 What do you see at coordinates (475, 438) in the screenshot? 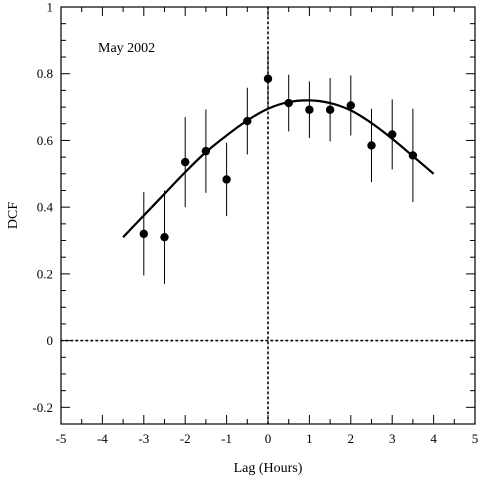
I see `x-tick-label: 5` at bounding box center [475, 438].